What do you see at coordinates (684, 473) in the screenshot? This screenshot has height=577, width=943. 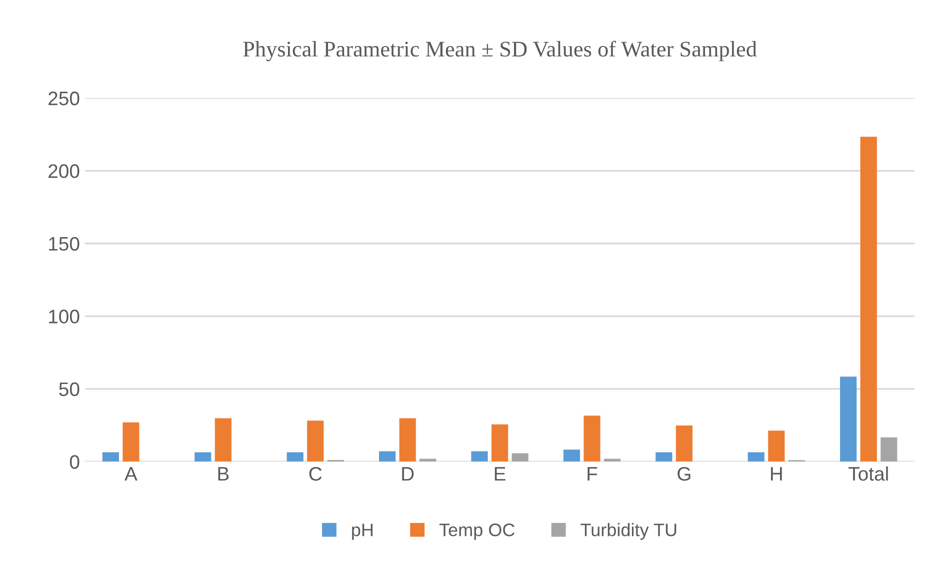 I see `x-tick-label: G` at bounding box center [684, 473].